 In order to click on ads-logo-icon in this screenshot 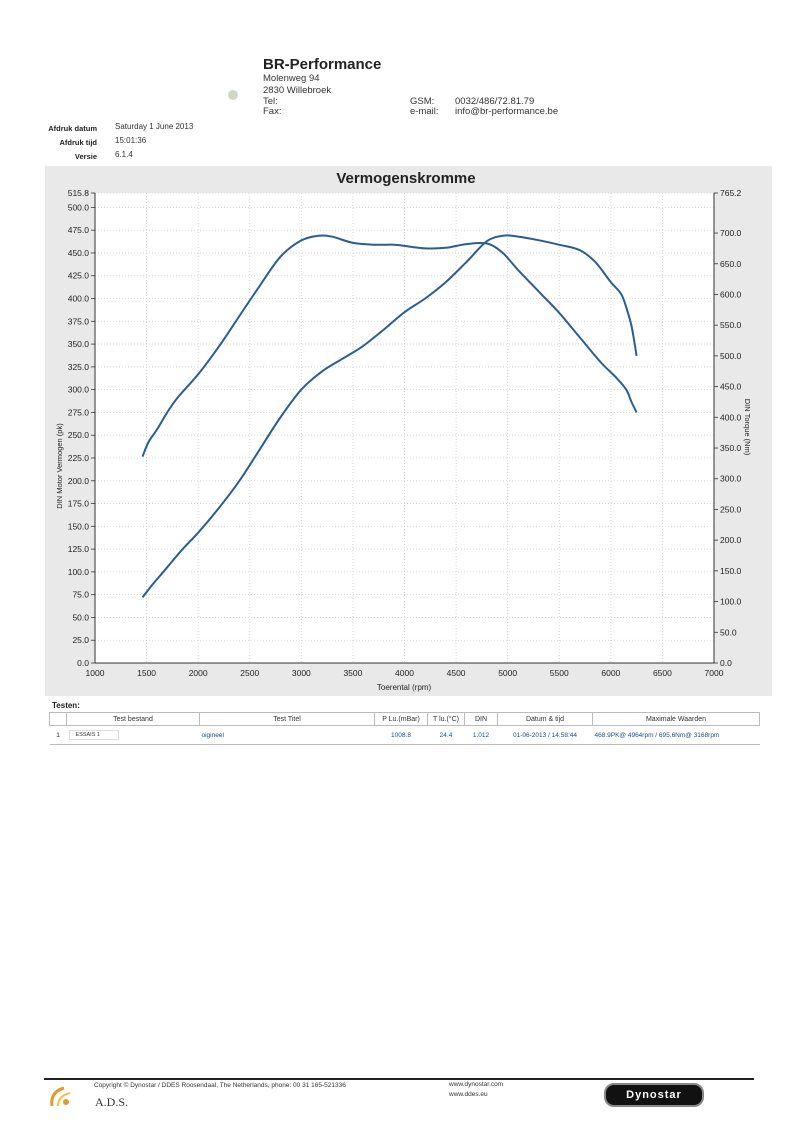, I will do `click(63, 1097)`.